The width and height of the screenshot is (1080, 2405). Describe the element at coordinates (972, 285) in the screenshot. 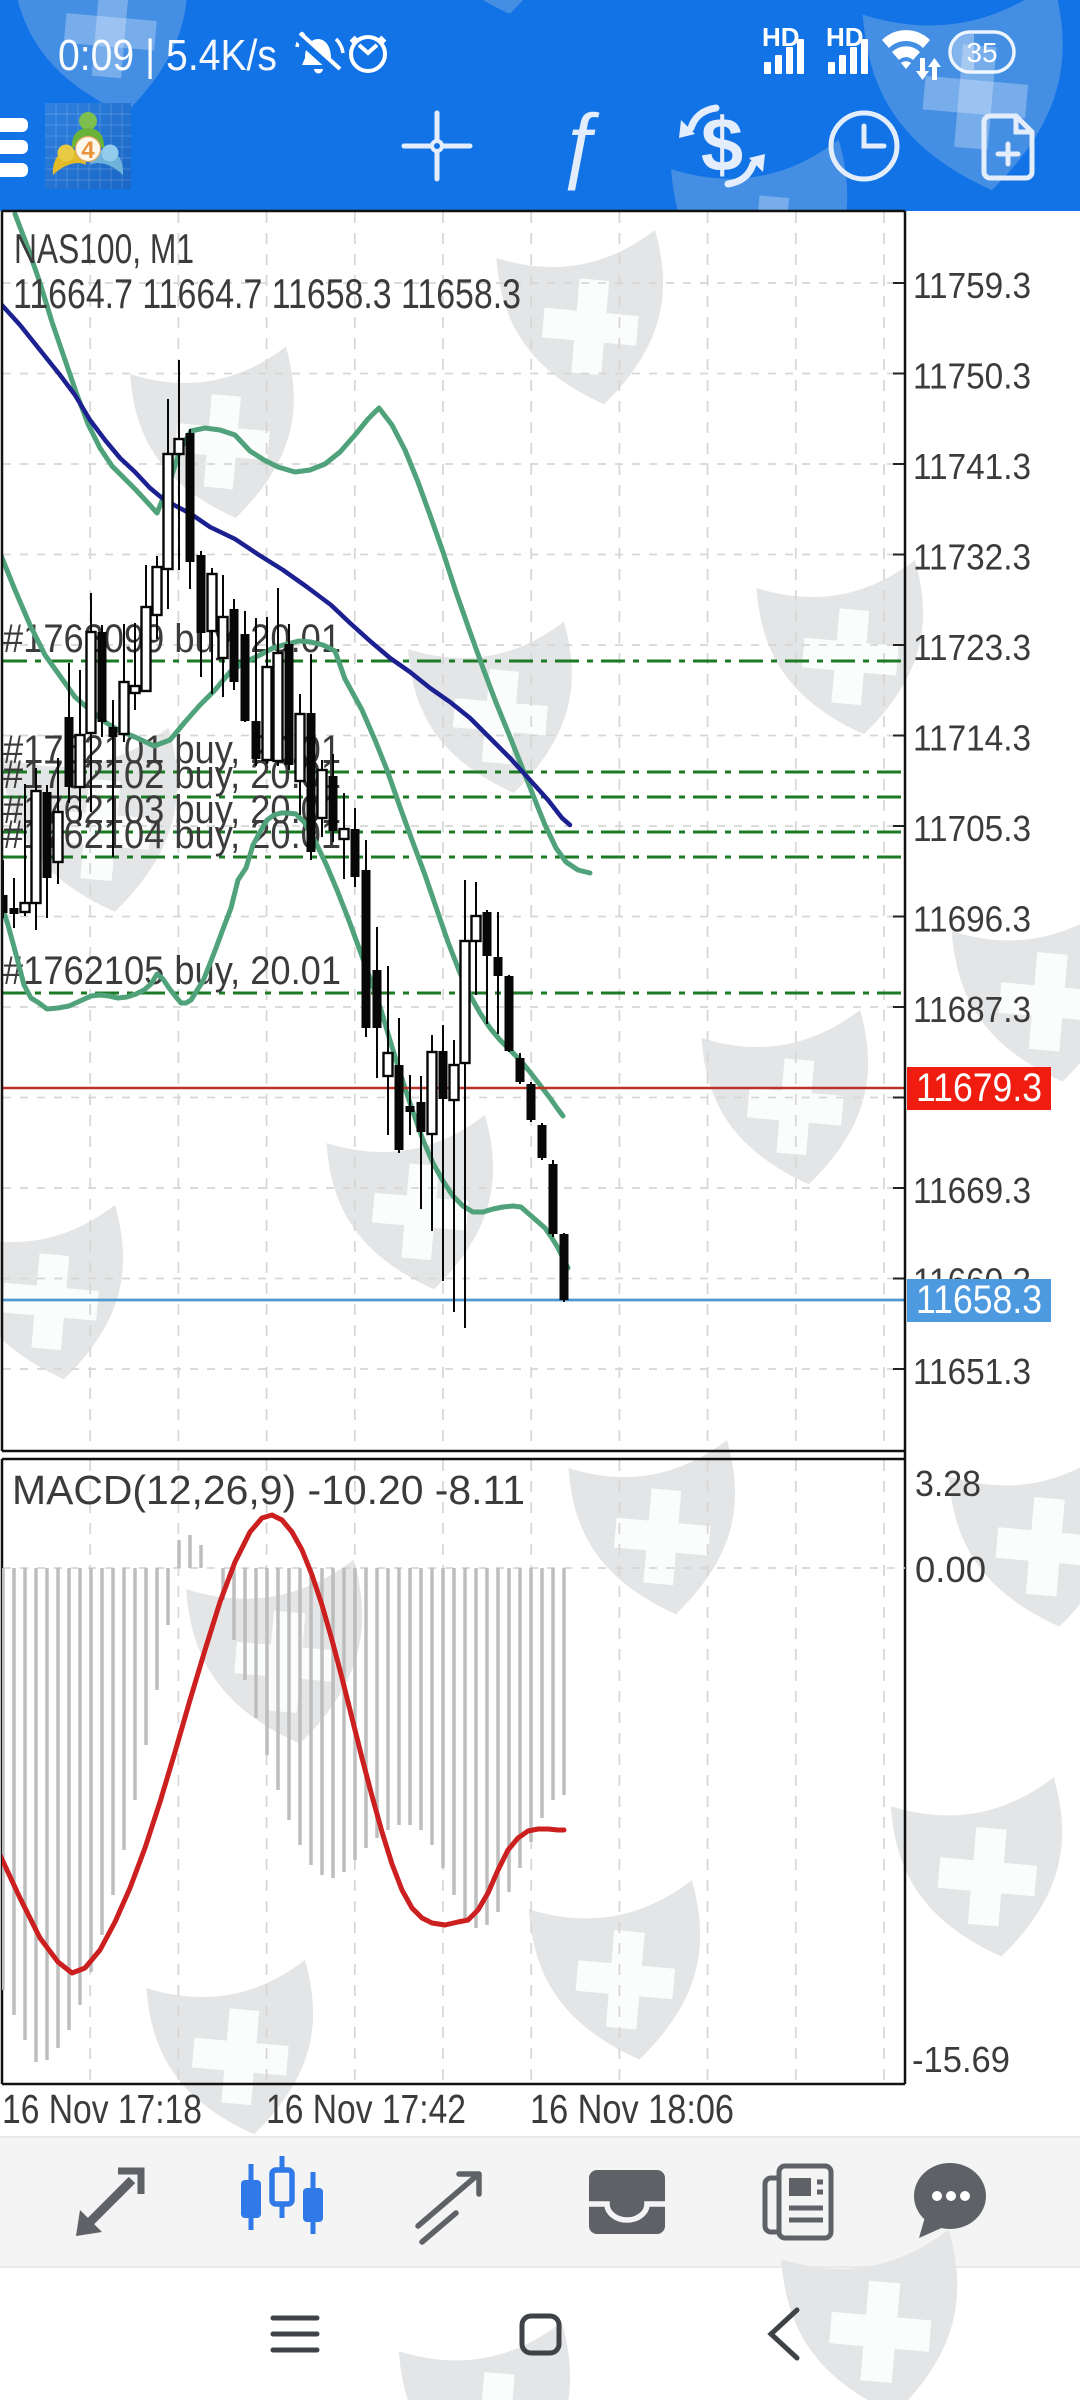

I see `svg-text: 11759.3` at that location.